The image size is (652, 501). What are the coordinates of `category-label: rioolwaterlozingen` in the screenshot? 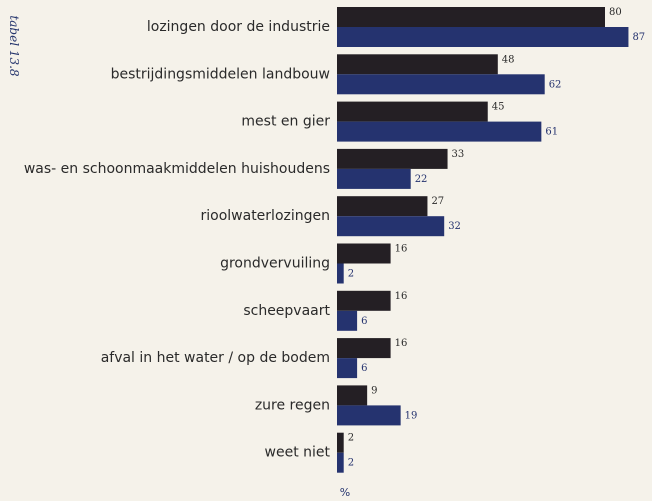 It's located at (266, 216).